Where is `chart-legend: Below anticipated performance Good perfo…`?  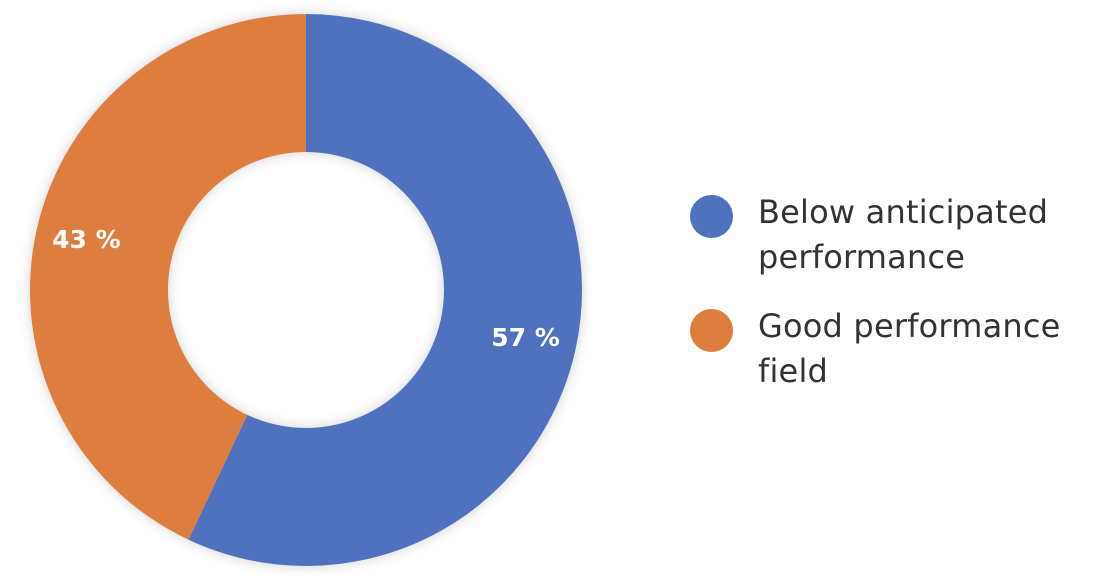 chart-legend: Below anticipated performance Good perfo… is located at coordinates (896, 292).